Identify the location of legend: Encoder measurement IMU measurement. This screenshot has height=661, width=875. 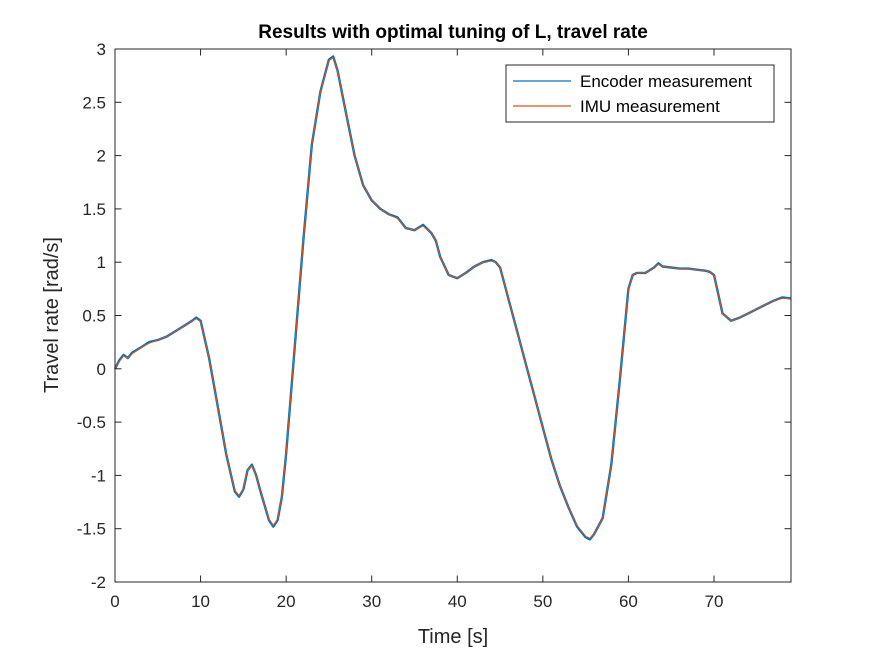
(640, 93).